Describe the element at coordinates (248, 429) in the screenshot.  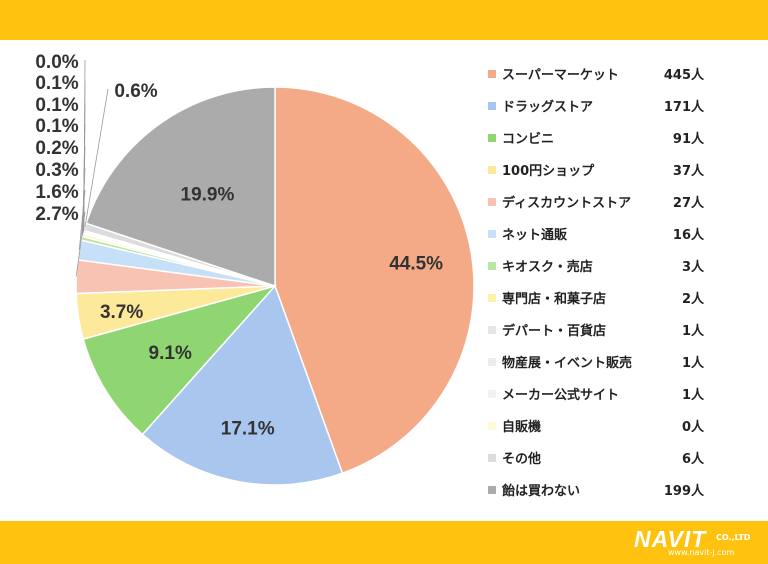
I see `pie-label-1: 17.1%` at that location.